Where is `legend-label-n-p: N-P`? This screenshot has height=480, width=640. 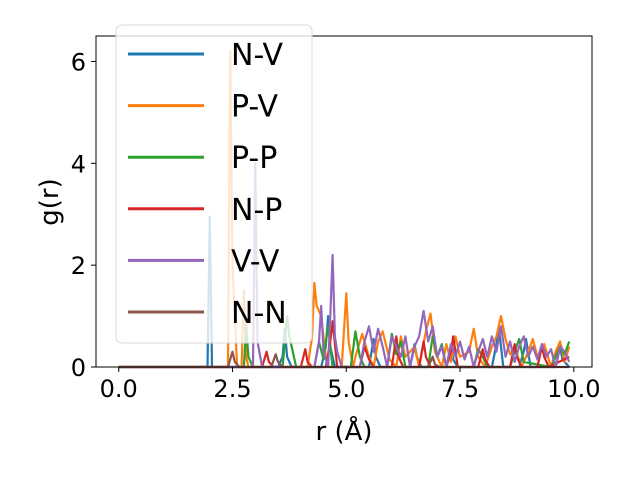
legend-label-n-p: N-P is located at coordinates (256, 210).